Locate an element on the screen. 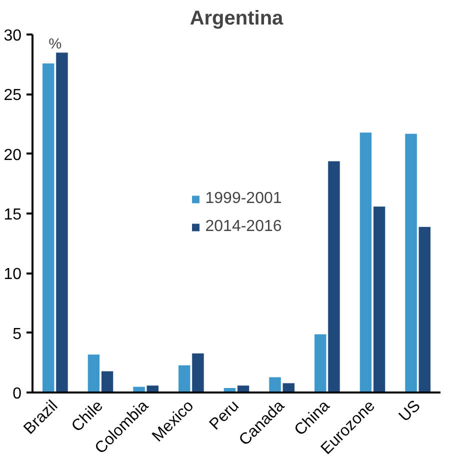  annotation: % is located at coordinates (55, 44).